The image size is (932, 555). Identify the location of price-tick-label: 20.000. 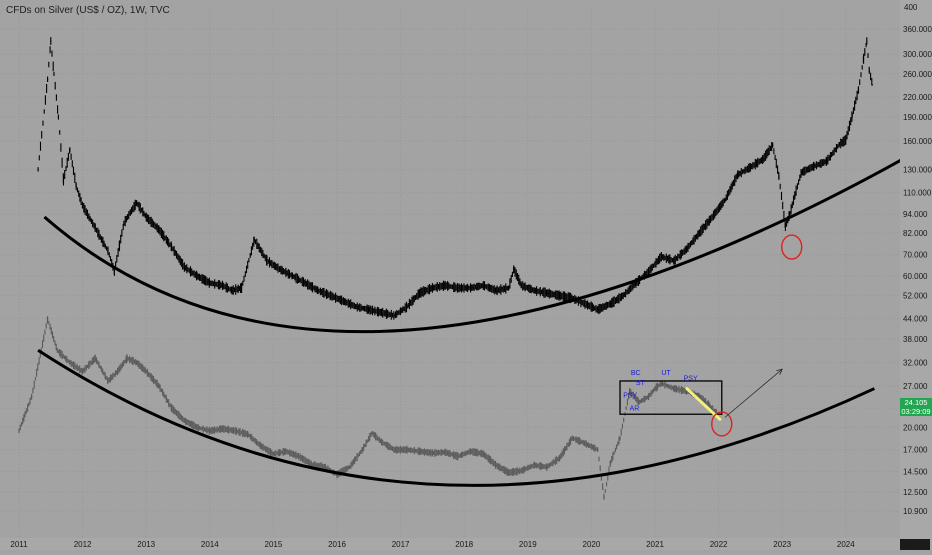
(915, 427).